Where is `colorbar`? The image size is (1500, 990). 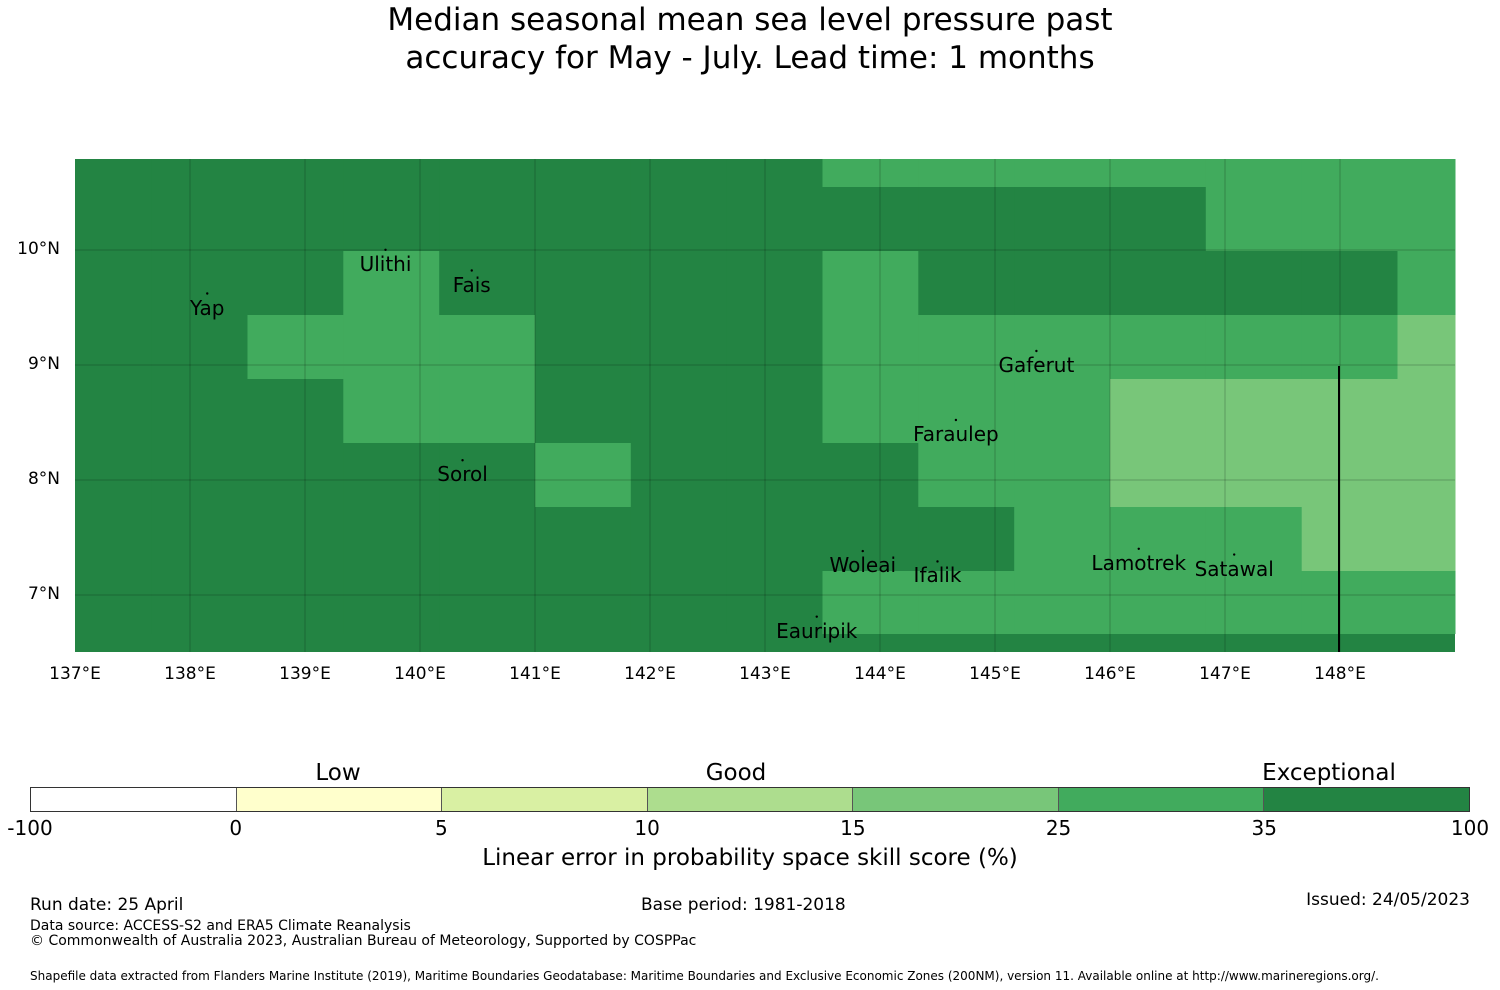 colorbar is located at coordinates (750, 799).